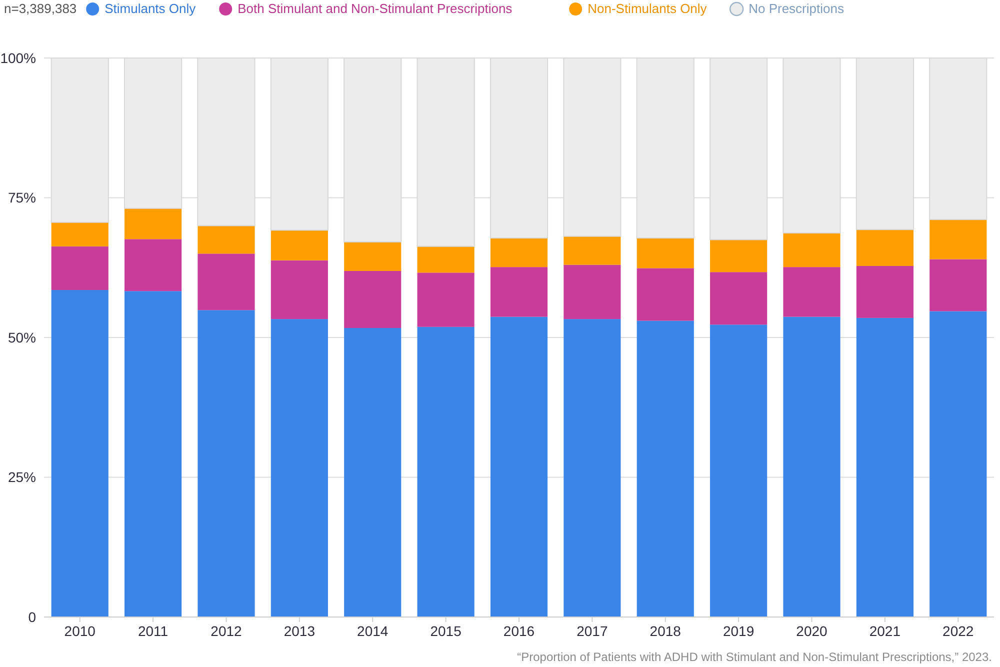 The width and height of the screenshot is (1000, 667). I want to click on text: “Proportion of Patients with ADHD with Stimulant and Non-Stimulant Prescriptions,” 2023., so click(754, 657).